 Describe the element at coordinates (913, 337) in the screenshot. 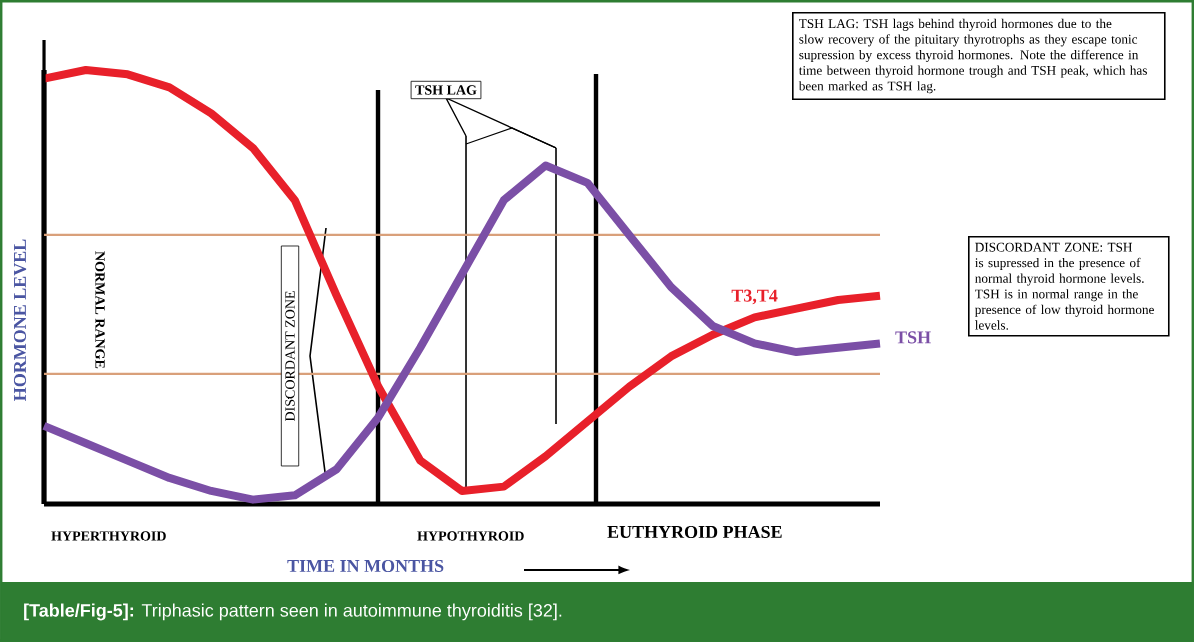

I see `series-label: TSH` at that location.